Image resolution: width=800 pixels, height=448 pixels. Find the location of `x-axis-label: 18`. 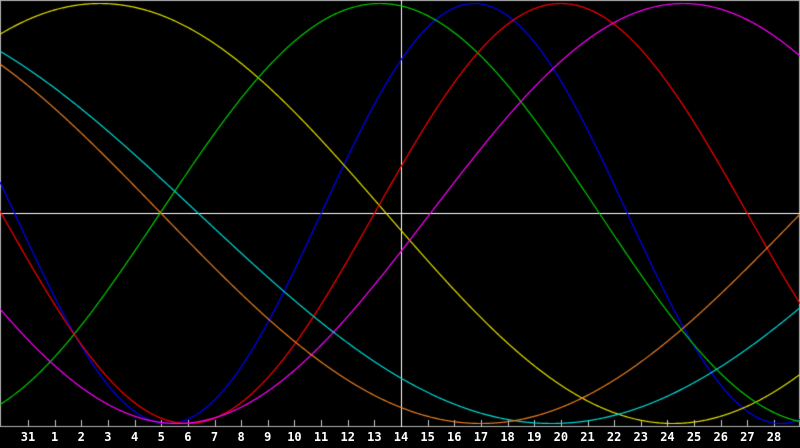

x-axis-label: 18 is located at coordinates (507, 437).